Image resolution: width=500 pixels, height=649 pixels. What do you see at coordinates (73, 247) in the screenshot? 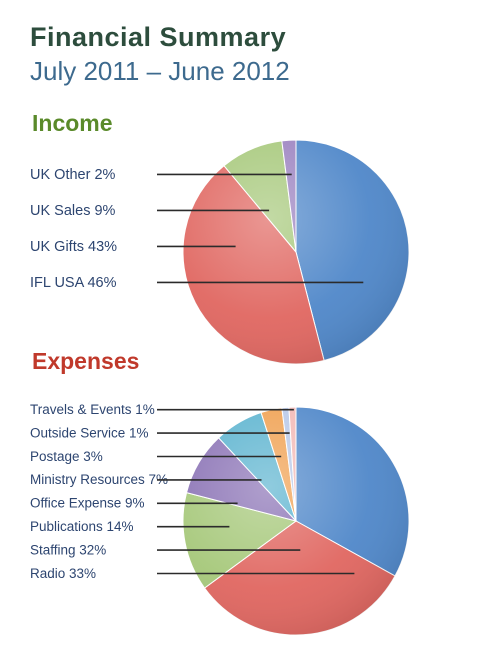
I see `slice-label-uk-gifts-43: UK Gifts 43%` at bounding box center [73, 247].